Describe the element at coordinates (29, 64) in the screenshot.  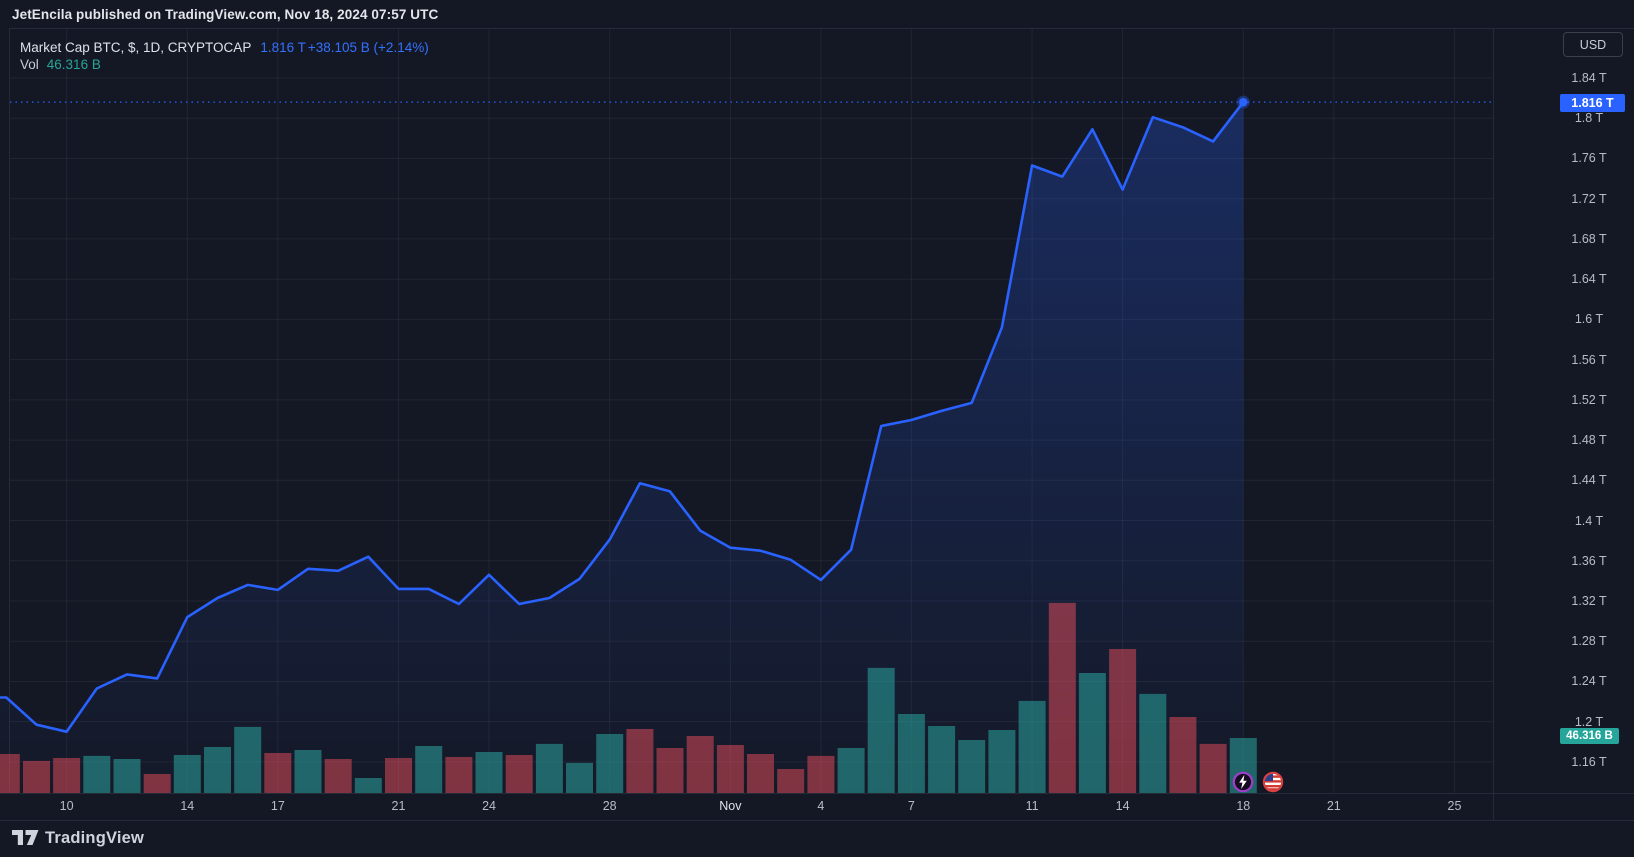
I see `volume-title: Vol` at that location.